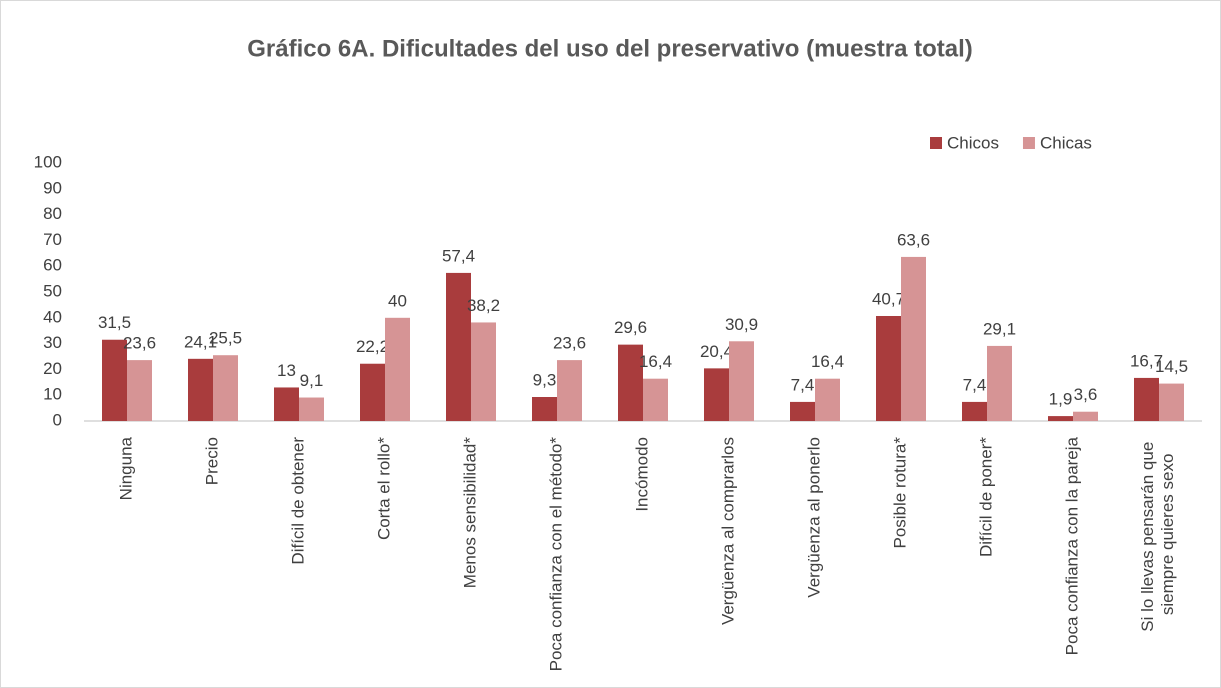 This screenshot has height=688, width=1221. What do you see at coordinates (52, 265) in the screenshot?
I see `y-tick-label: 60` at bounding box center [52, 265].